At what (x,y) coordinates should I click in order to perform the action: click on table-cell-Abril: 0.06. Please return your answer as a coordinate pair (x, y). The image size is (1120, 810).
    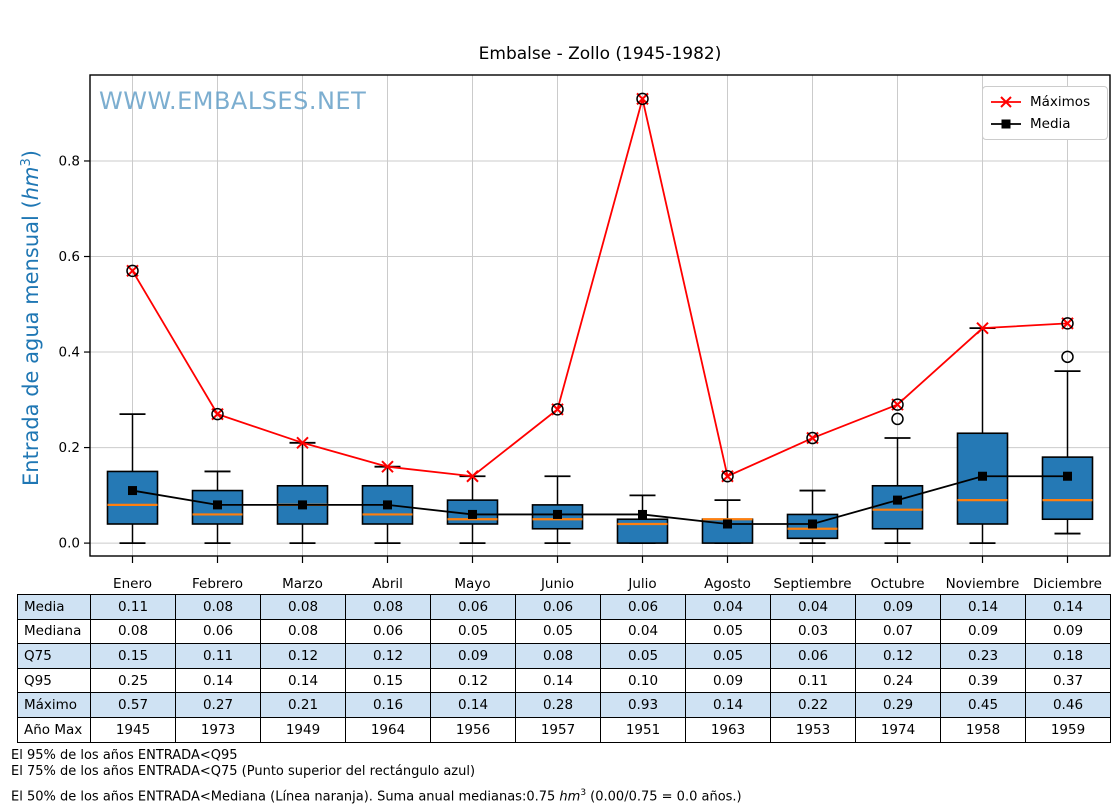
    Looking at the image, I should click on (388, 631).